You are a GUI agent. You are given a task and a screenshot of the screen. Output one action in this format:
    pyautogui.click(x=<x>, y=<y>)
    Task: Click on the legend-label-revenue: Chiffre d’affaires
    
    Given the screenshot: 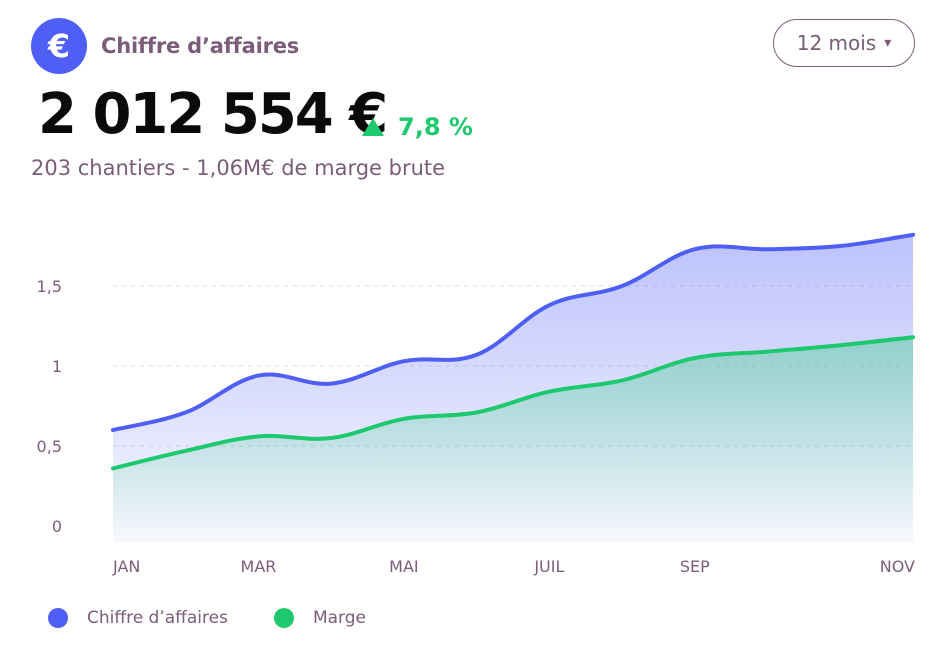 What is the action you would take?
    pyautogui.click(x=157, y=618)
    